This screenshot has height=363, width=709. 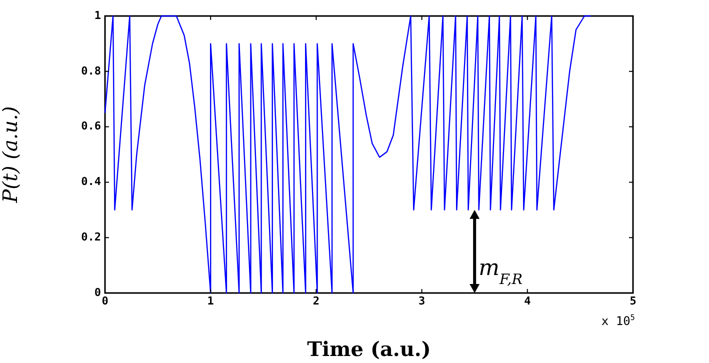 I want to click on y-axis-title: P(t) (a.u.), so click(x=11, y=155).